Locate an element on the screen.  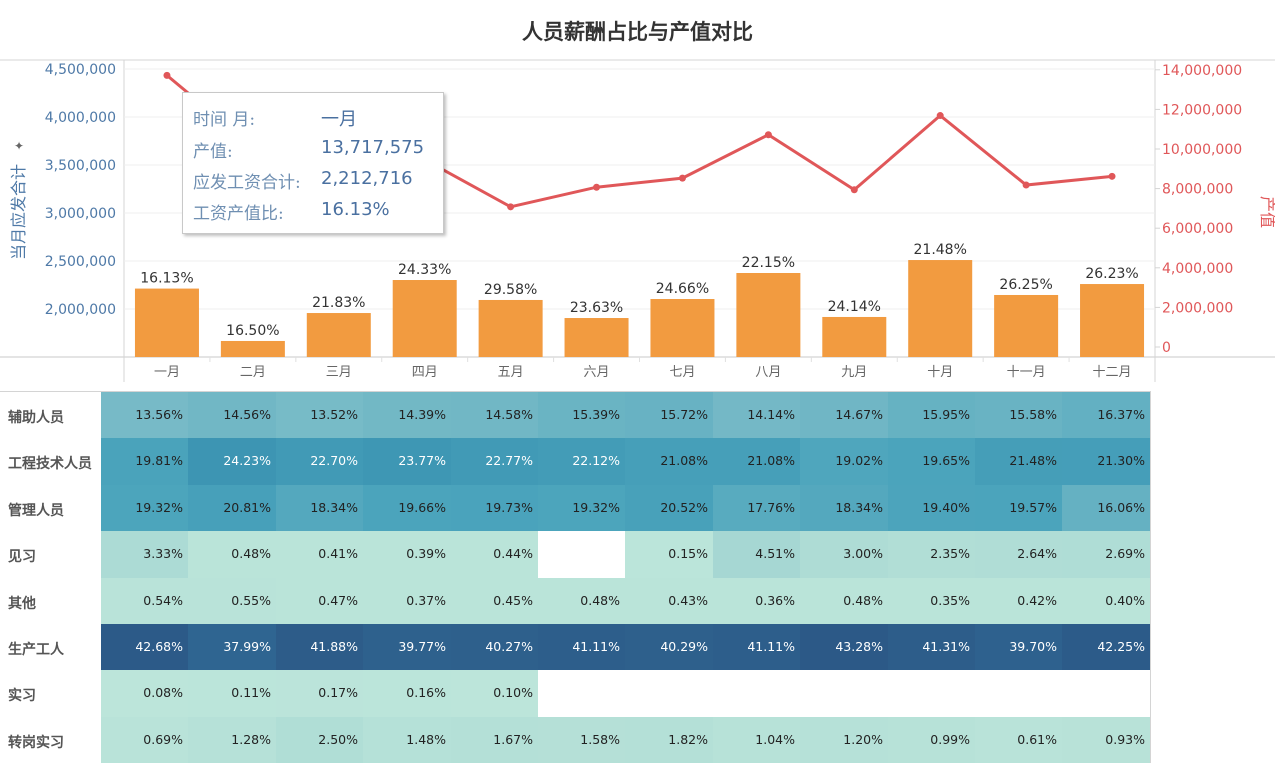
tooltip-label-ratio: 工资产值比: is located at coordinates (238, 214).